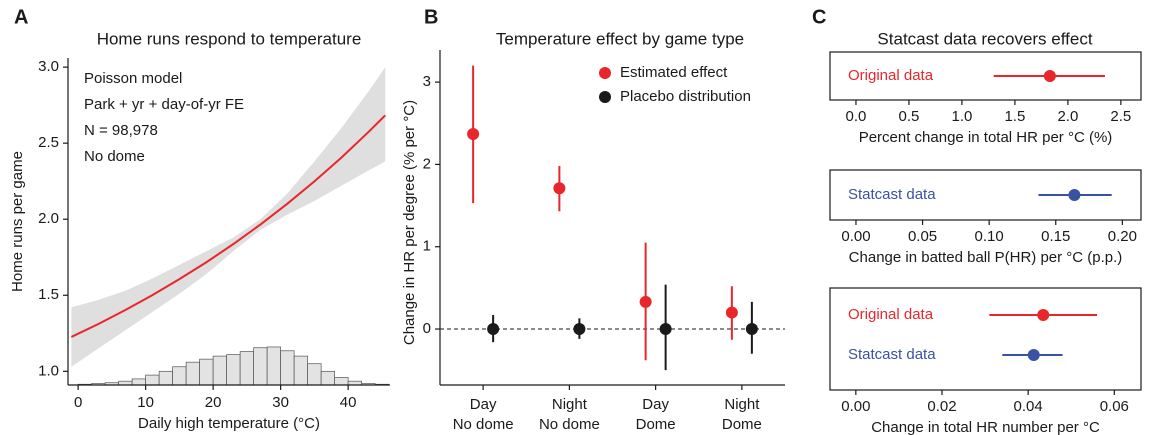 Image resolution: width=1161 pixels, height=435 pixels. What do you see at coordinates (48, 218) in the screenshot?
I see `y-tick-label: 2.0` at bounding box center [48, 218].